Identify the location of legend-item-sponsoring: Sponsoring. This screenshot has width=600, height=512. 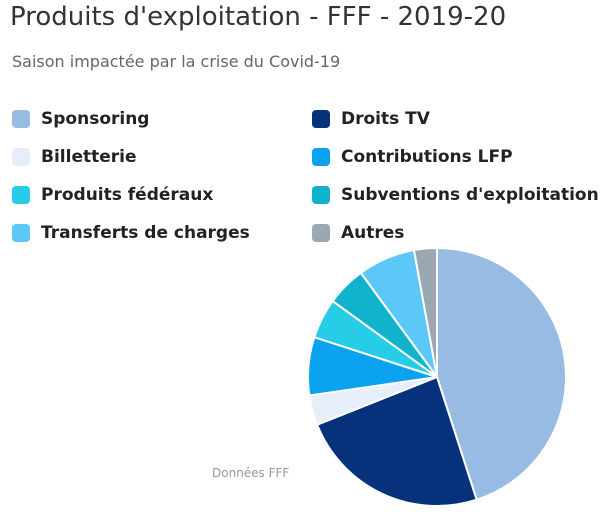
(80, 119).